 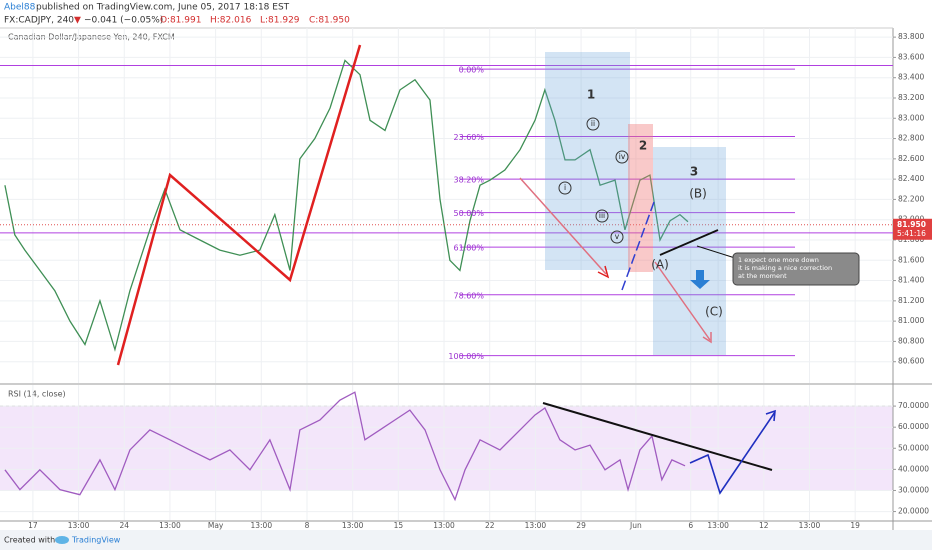 I want to click on footer-brand: TradingView, so click(x=96, y=540).